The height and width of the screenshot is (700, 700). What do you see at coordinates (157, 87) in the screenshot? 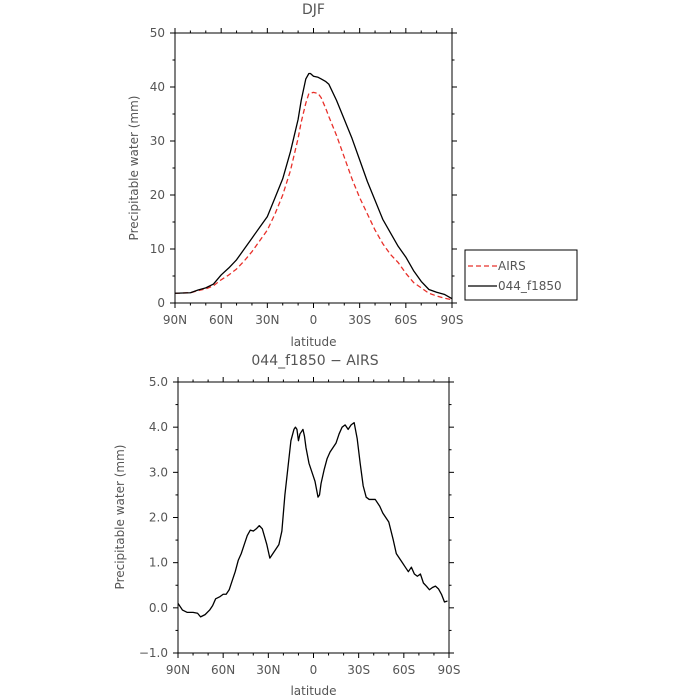
I see `djf-y-tick-label: 40` at bounding box center [157, 87].